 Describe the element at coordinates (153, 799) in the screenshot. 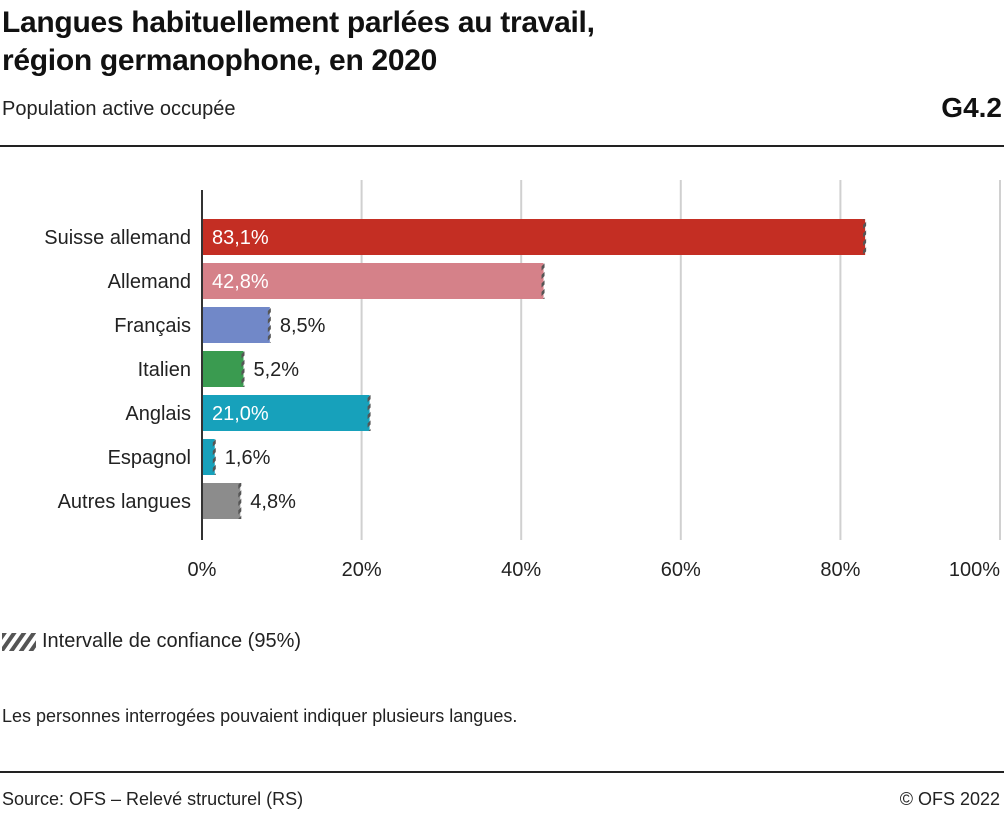

I see `source-text: Source: OFS – Relevé structurel (RS)` at that location.